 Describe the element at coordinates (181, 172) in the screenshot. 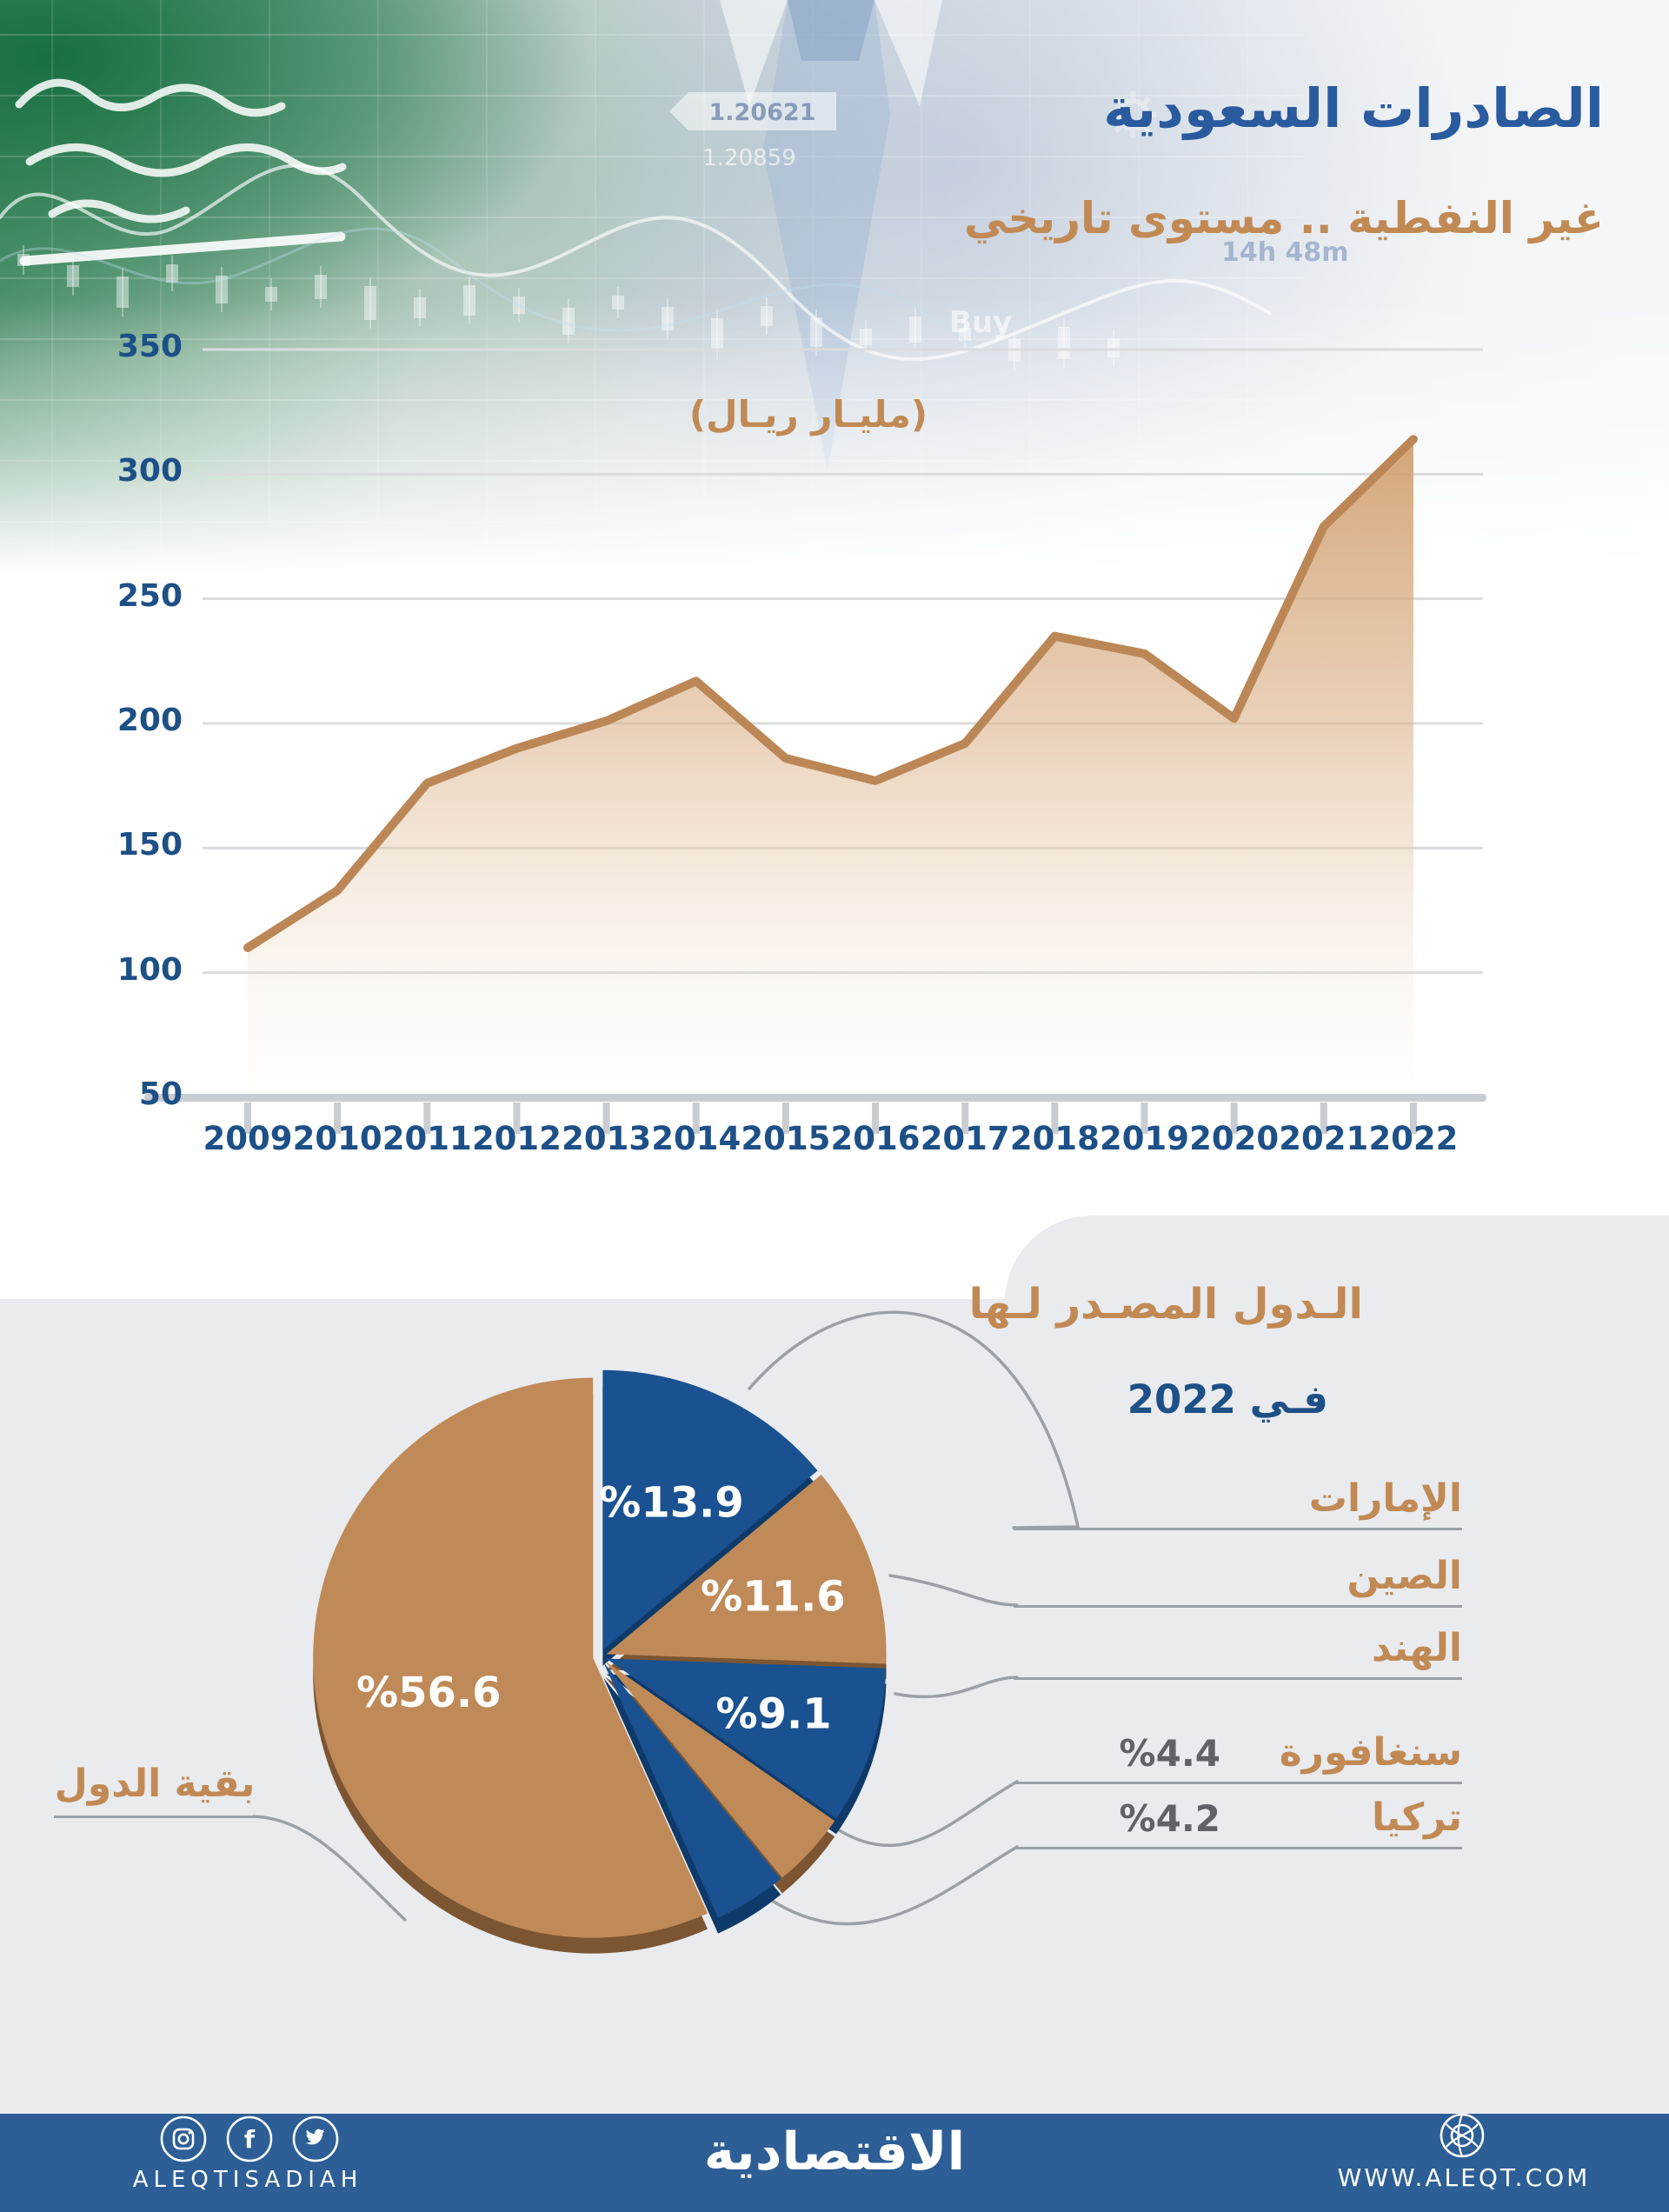

I see `saudi-flag-image` at that location.